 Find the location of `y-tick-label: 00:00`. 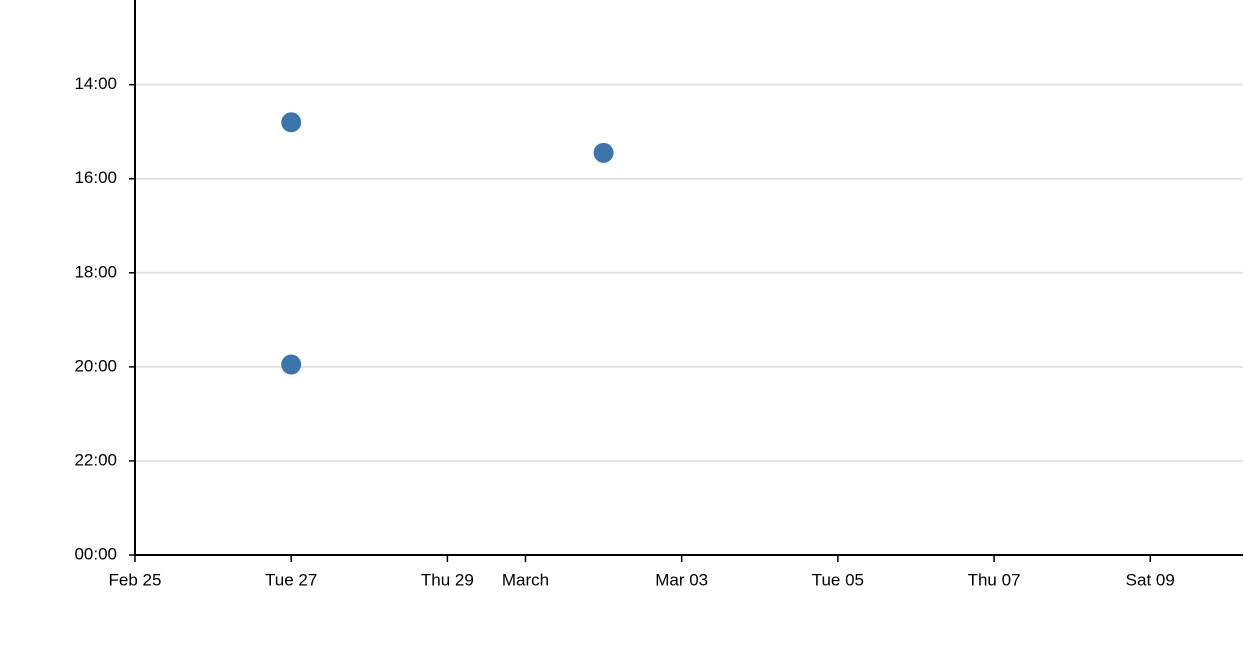

y-tick-label: 00:00 is located at coordinates (95, 553).